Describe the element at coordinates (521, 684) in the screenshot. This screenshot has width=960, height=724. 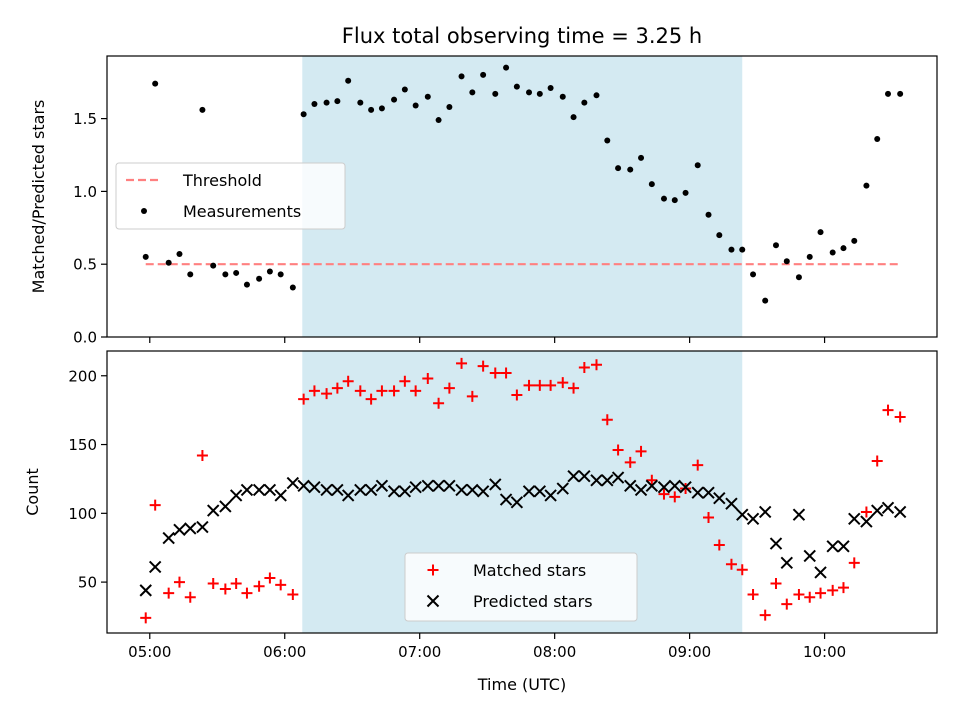
I see `x-axis-label: Time (UTC)` at that location.